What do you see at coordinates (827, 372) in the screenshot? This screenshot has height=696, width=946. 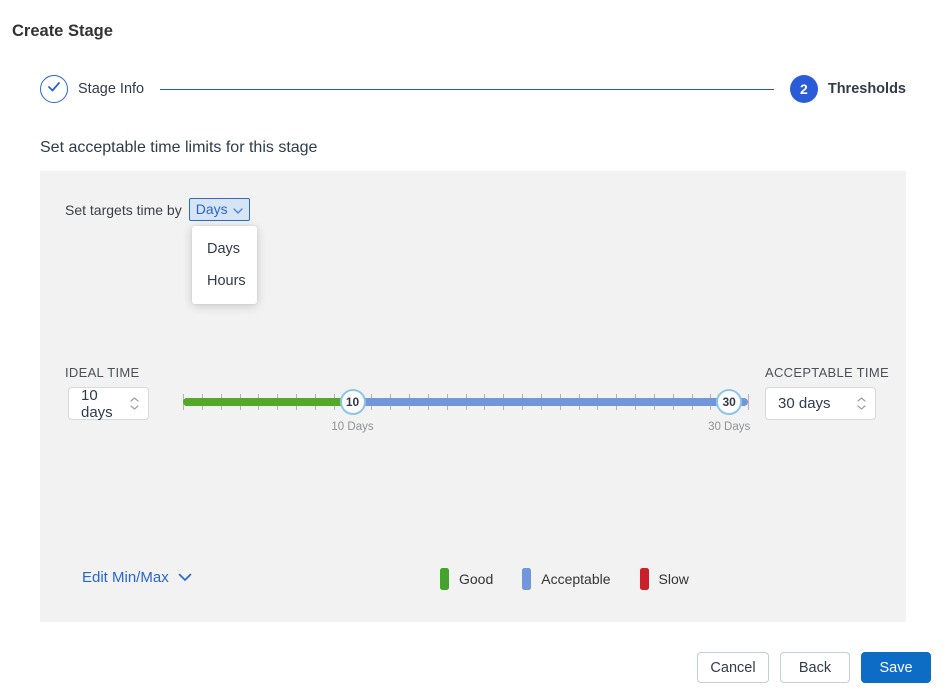 I see `acceptable-time-label: ACCEPTABLE TIME` at bounding box center [827, 372].